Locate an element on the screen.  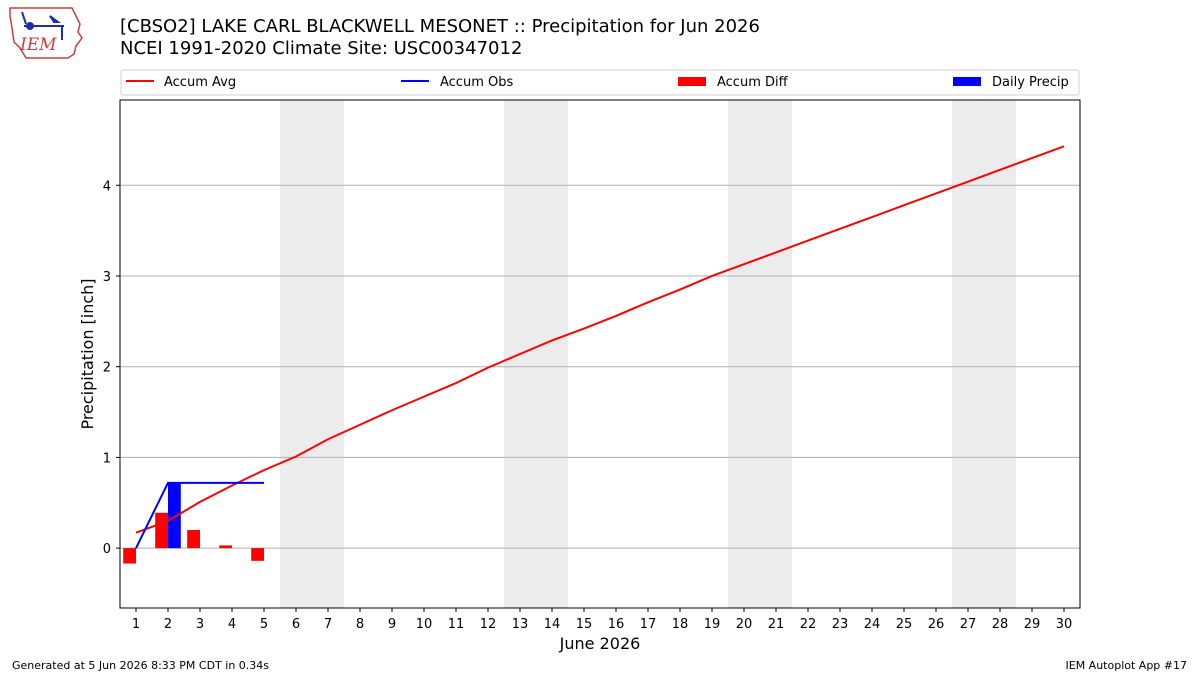
y-tick-label: 4 is located at coordinates (107, 186).